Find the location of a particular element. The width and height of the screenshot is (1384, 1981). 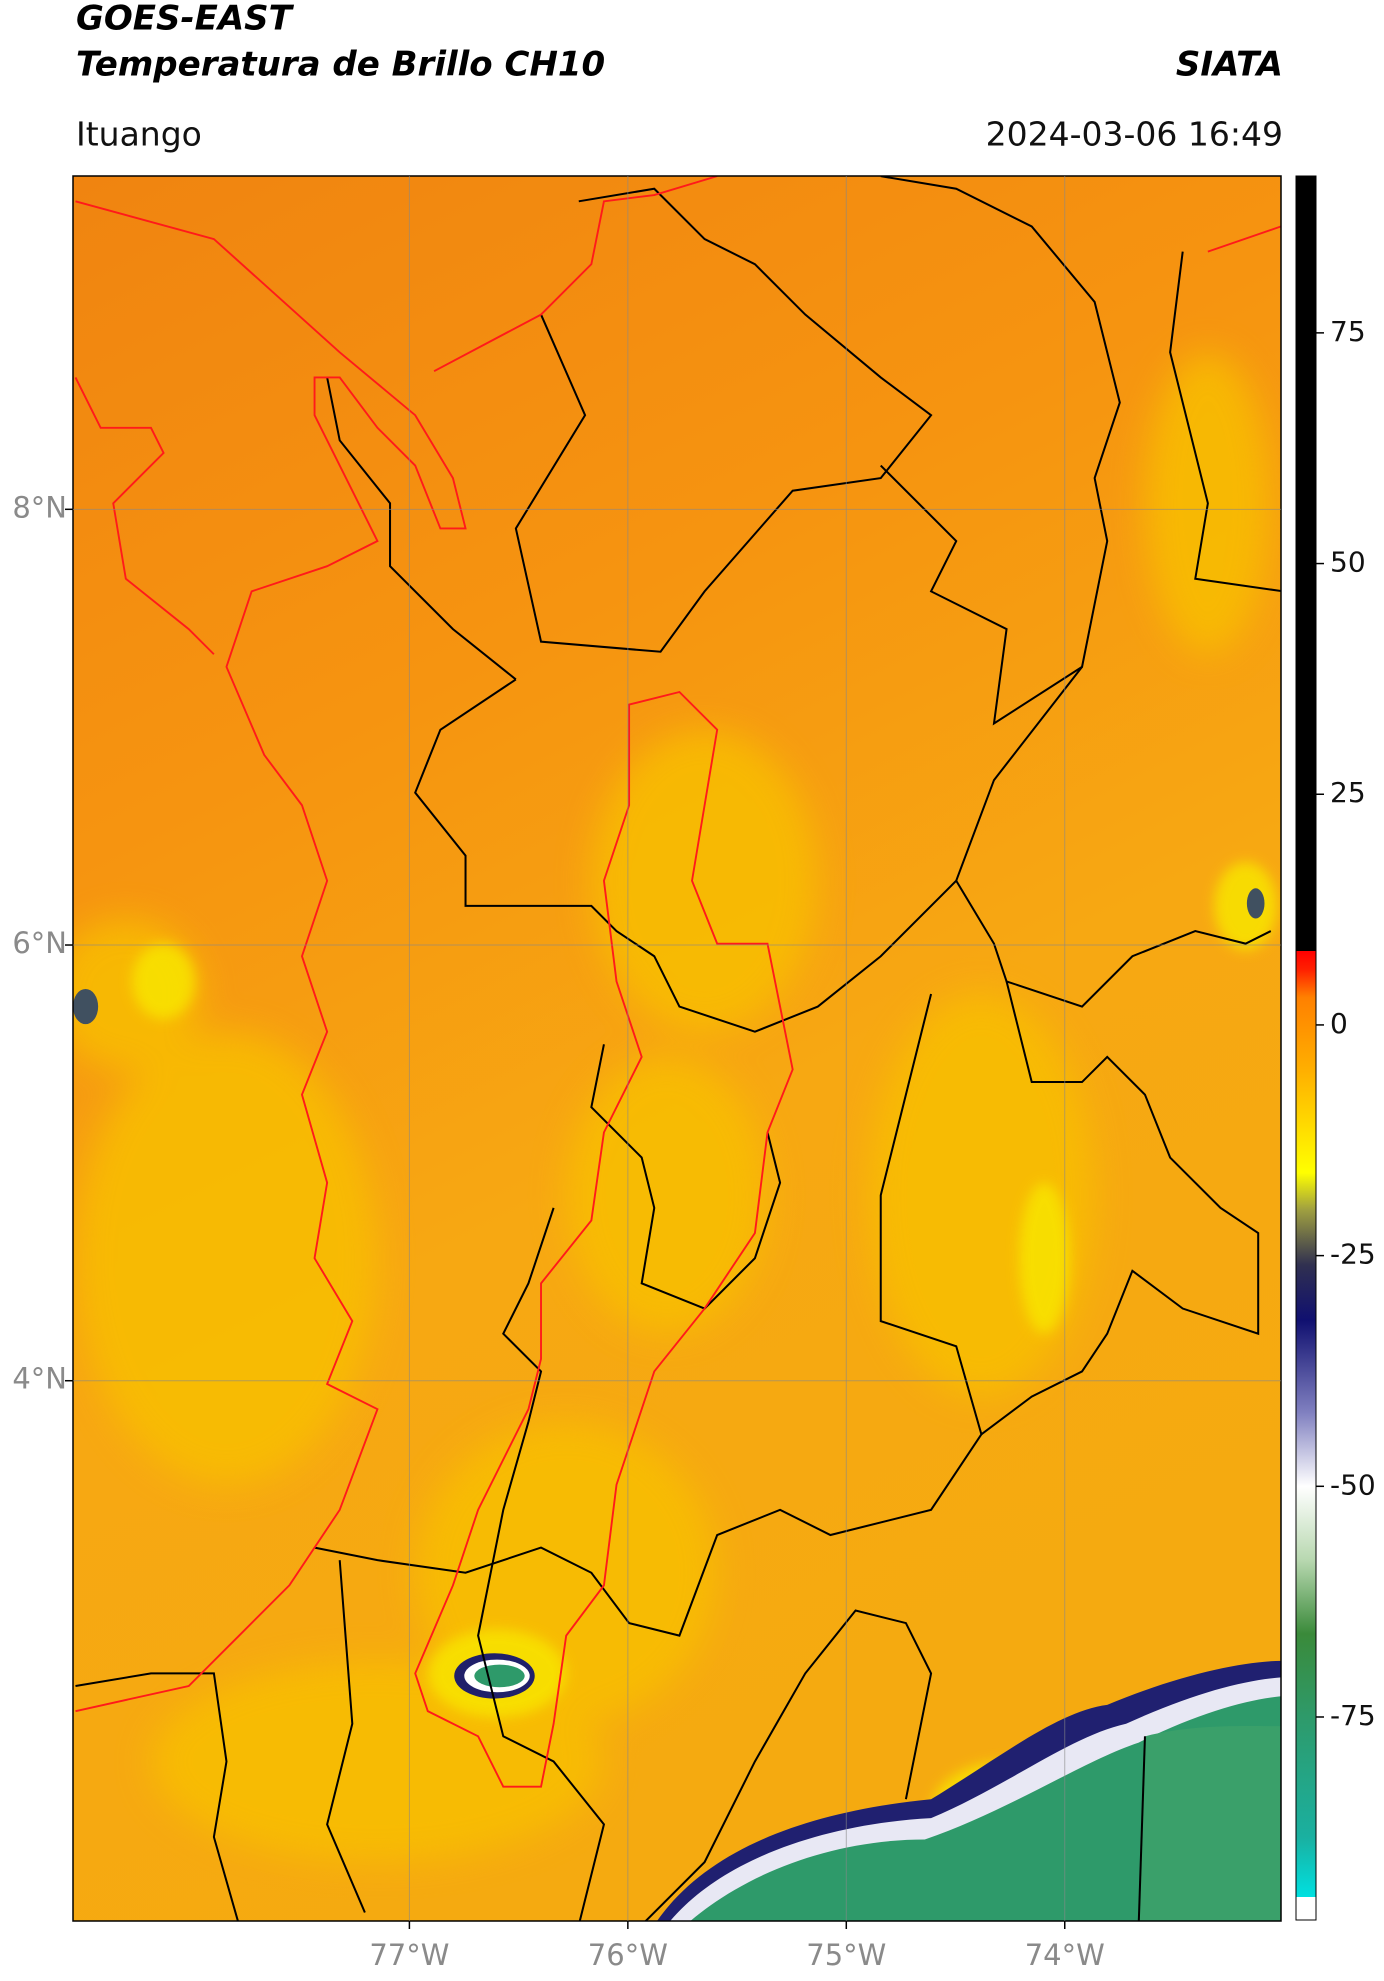

datetime: 2024-03-06 16:49 is located at coordinates (1134, 134).